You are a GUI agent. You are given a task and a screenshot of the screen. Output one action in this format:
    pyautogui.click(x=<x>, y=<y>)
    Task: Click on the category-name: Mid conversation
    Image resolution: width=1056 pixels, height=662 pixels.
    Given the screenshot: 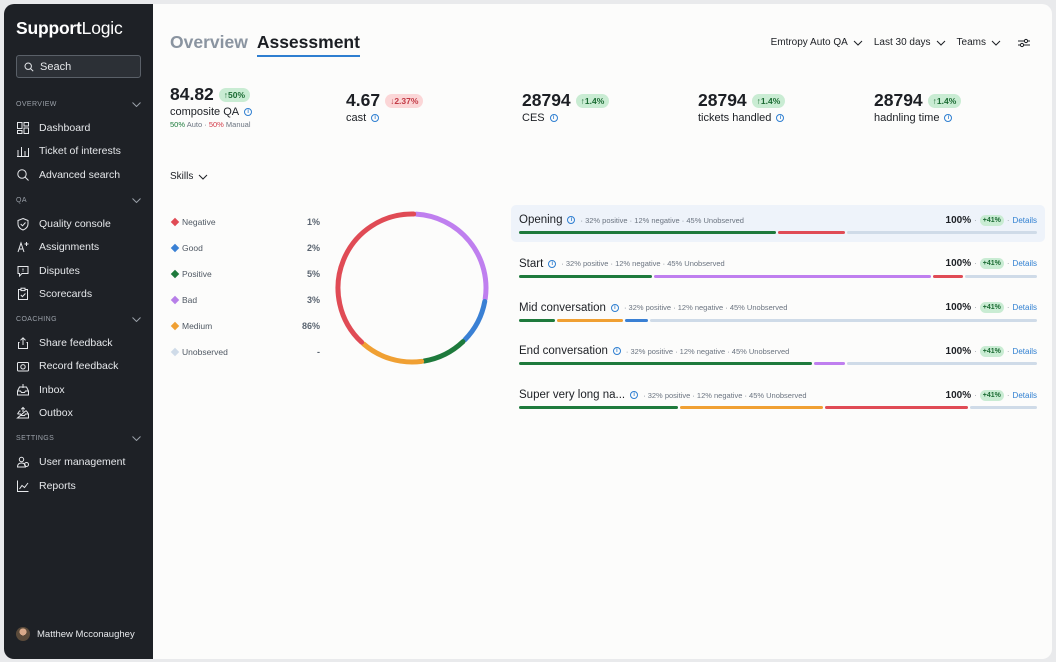 What is the action you would take?
    pyautogui.click(x=562, y=307)
    